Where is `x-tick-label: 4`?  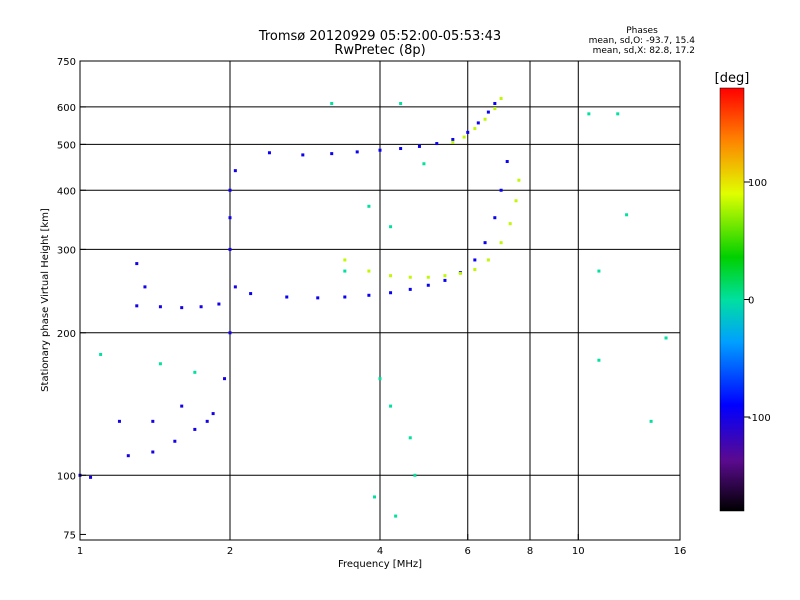 x-tick-label: 4 is located at coordinates (380, 551).